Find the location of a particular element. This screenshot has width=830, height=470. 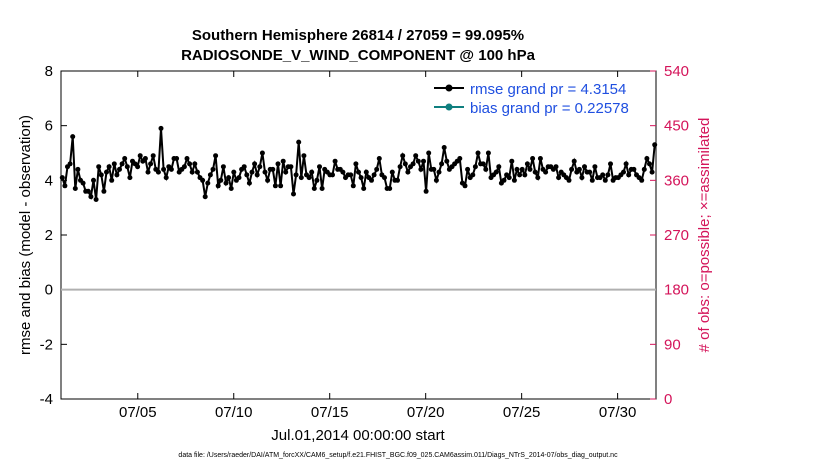

x-tick-label: 07/30 is located at coordinates (618, 412).